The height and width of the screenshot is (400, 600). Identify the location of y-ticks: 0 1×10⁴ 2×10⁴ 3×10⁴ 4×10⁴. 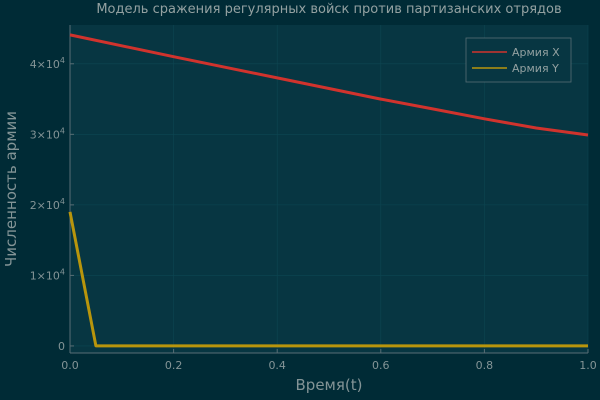
(52, 204).